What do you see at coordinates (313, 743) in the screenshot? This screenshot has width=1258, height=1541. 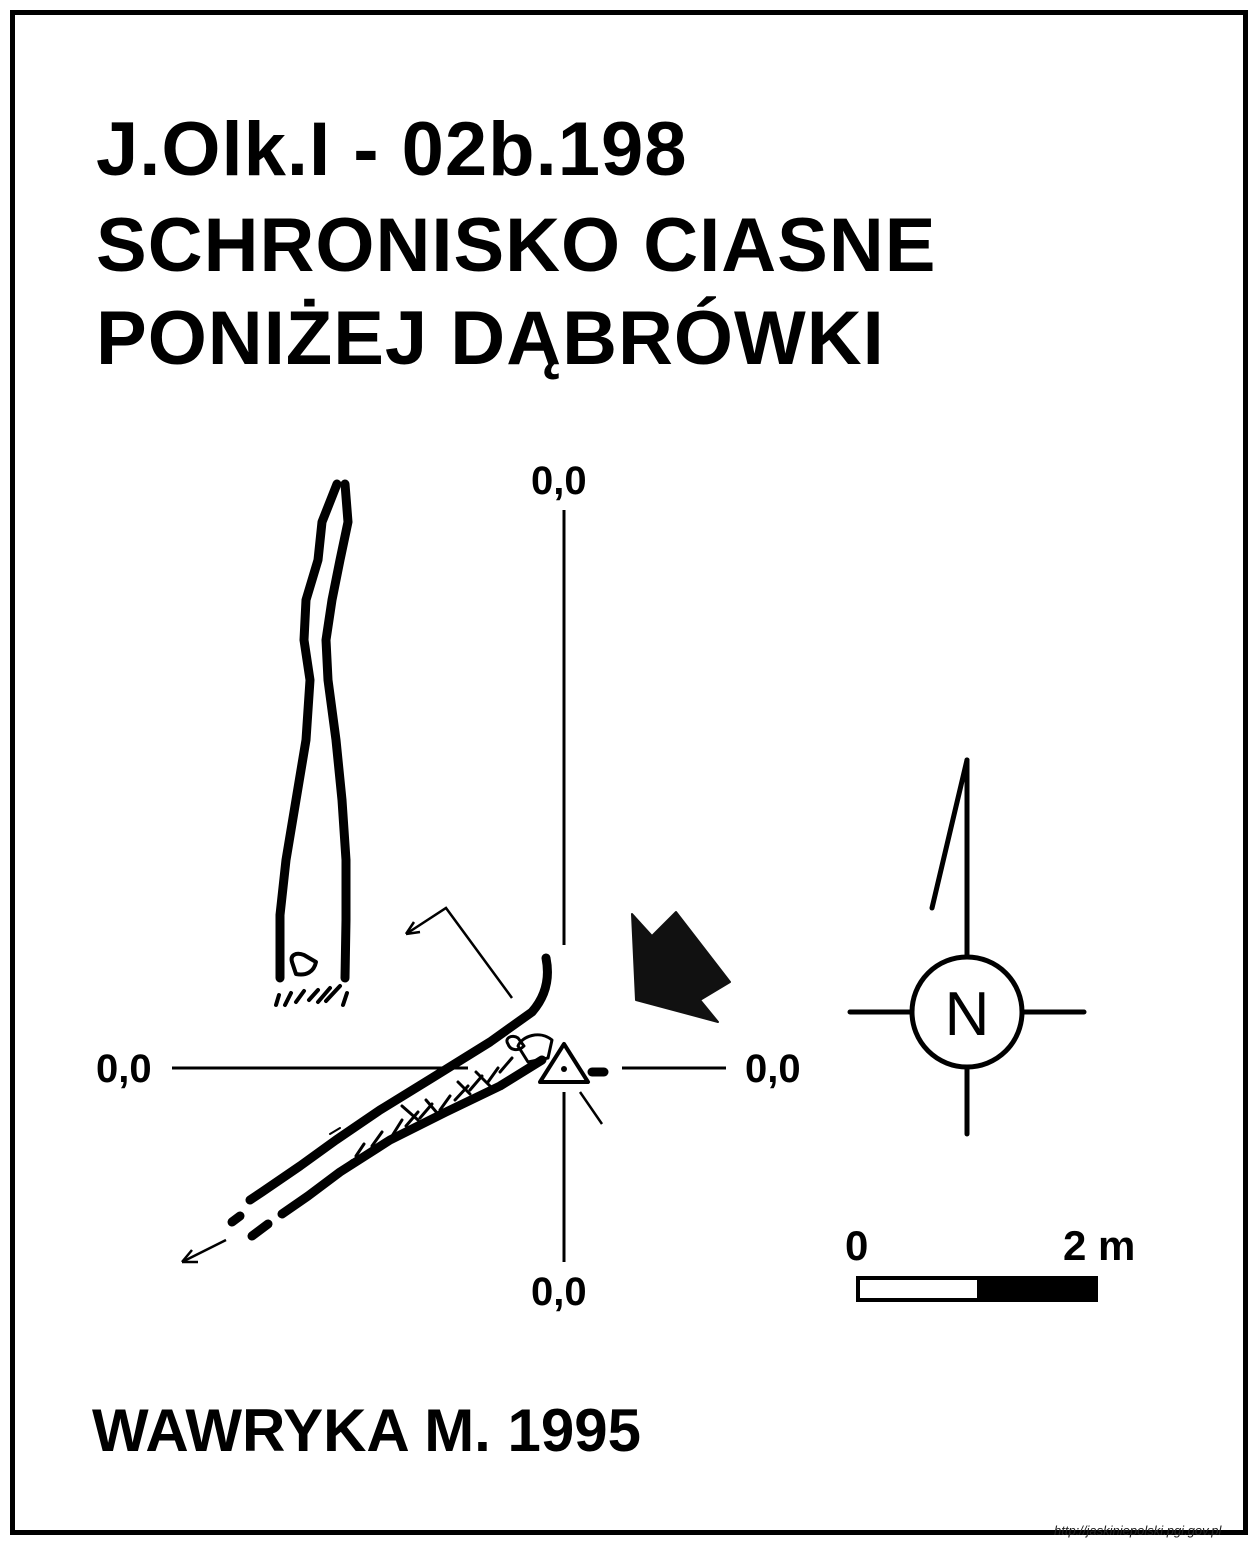 I see `cross-section-profile` at bounding box center [313, 743].